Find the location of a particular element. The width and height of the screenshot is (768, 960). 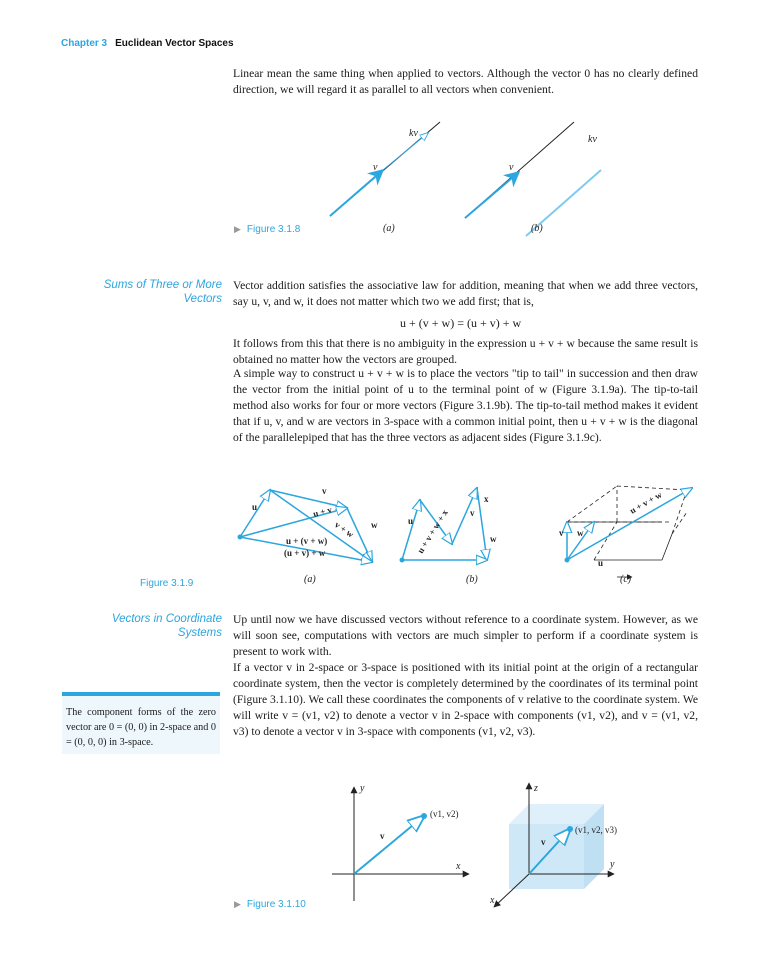

label-w-c: w is located at coordinates (580, 533).